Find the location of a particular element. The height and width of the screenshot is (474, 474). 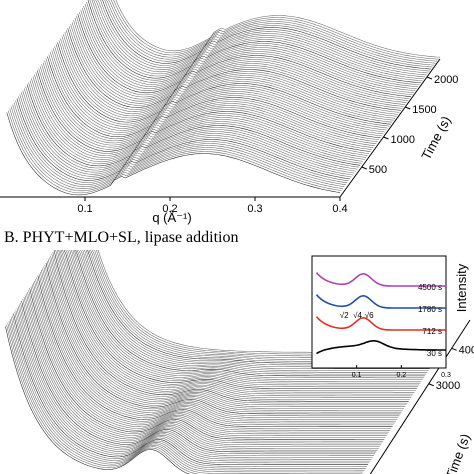

panel-a-time-axis is located at coordinates (390, 128).